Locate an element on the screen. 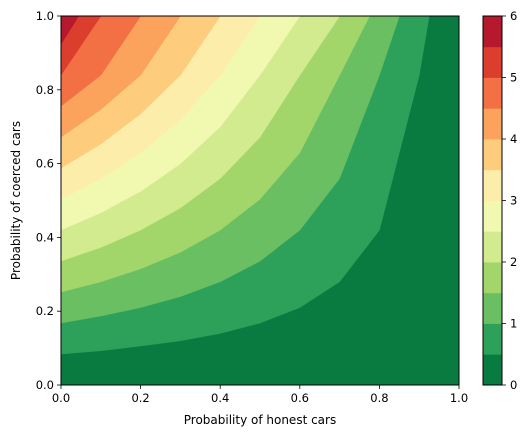  colorbar-tick-label: 1 is located at coordinates (513, 324).